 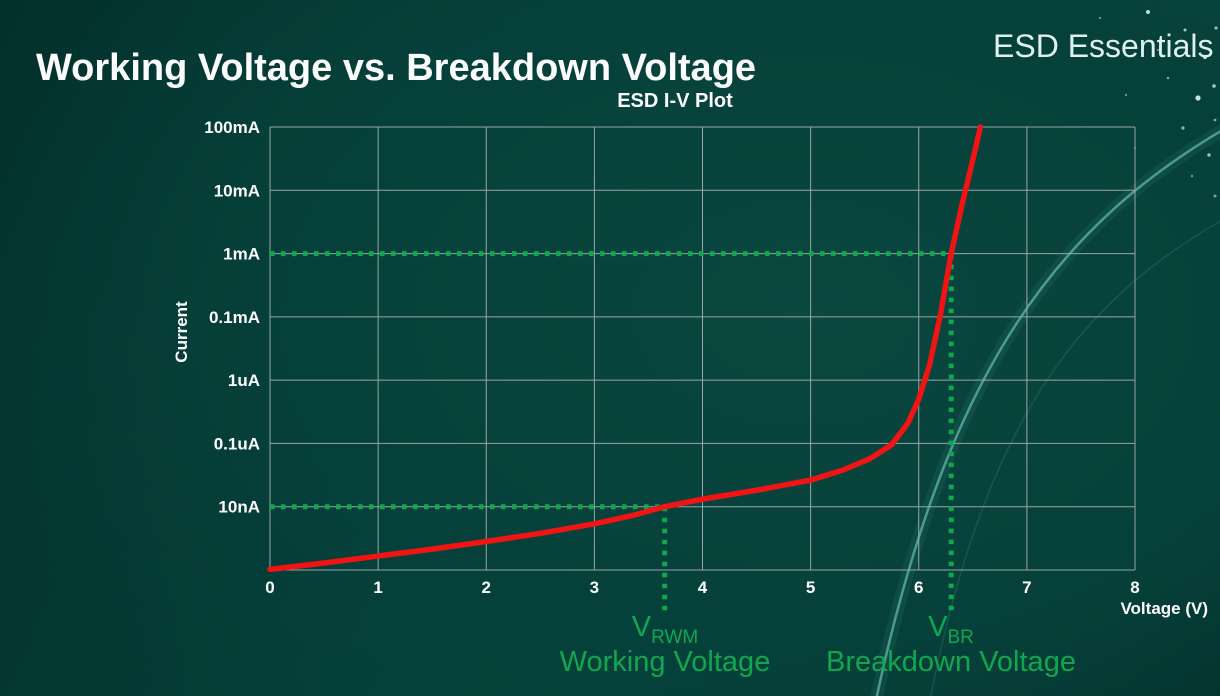 What do you see at coordinates (1164, 608) in the screenshot?
I see `x-axis-title: Voltage (V)` at bounding box center [1164, 608].